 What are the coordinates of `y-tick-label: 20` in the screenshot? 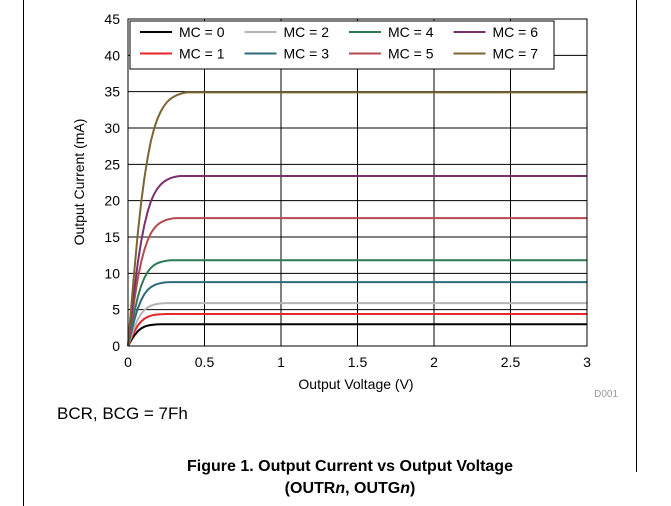 It's located at (112, 201).